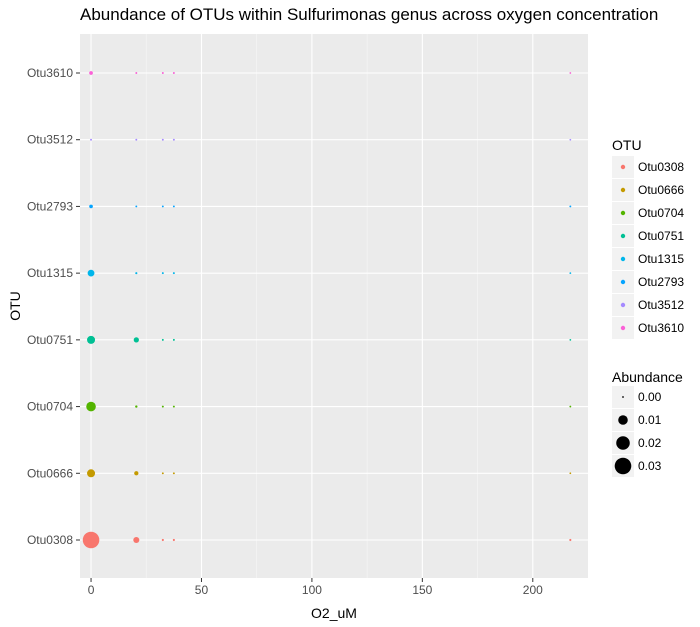  I want to click on legend-label: Otu1315, so click(661, 259).